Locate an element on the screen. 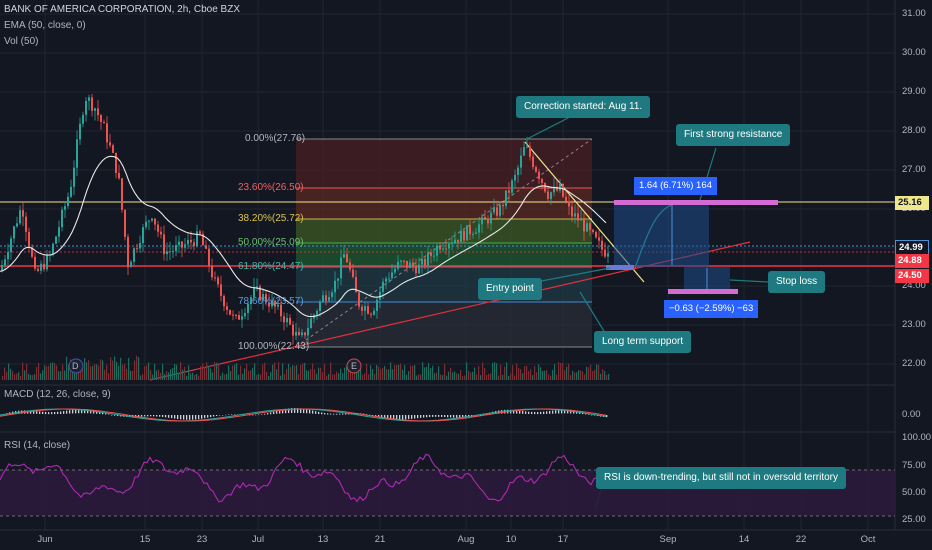 The height and width of the screenshot is (550, 932). resistance-zone-marker is located at coordinates (696, 202).